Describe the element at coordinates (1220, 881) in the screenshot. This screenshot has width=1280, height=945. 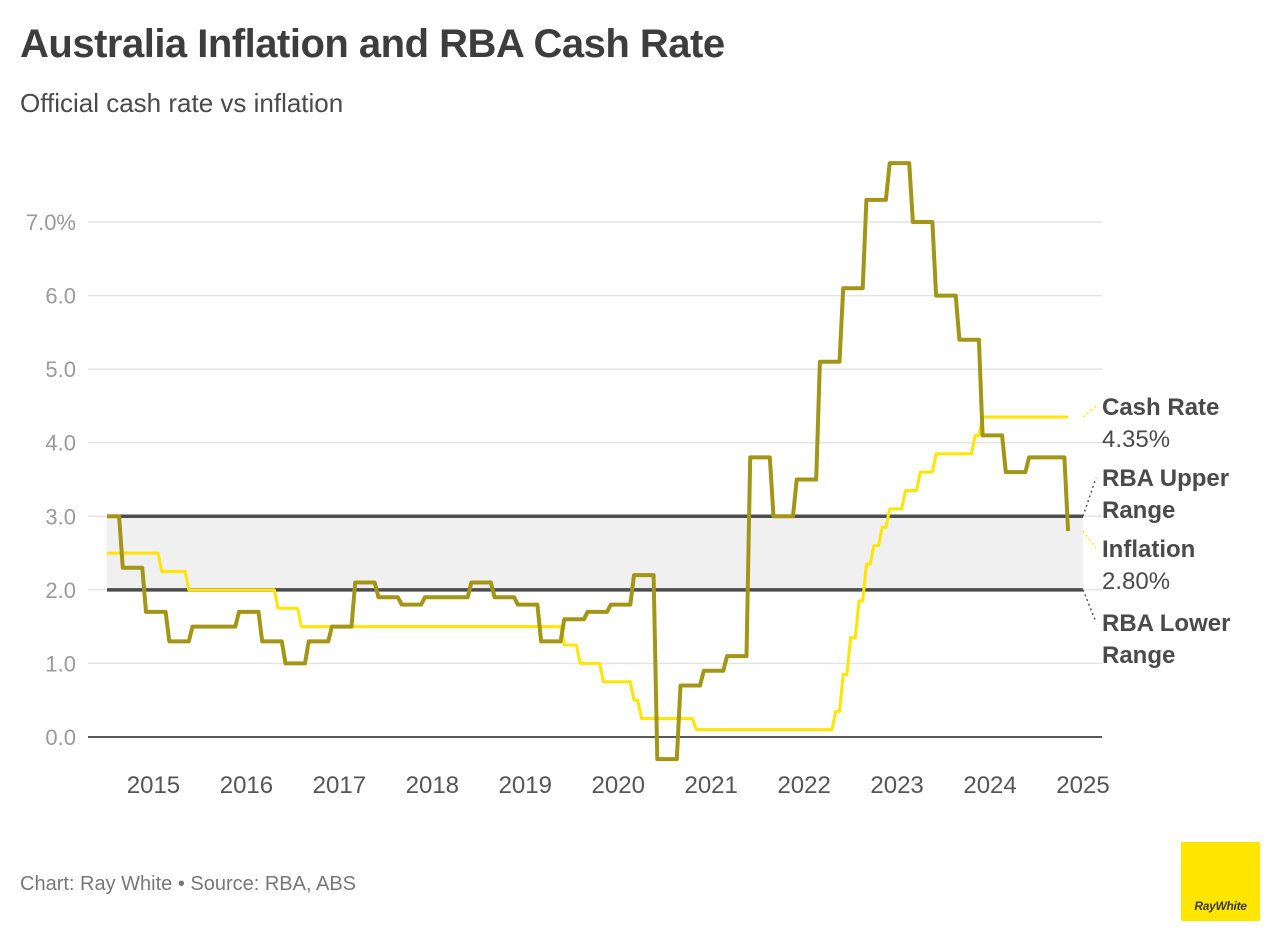
I see `ray-white-logo: RayWhite` at that location.